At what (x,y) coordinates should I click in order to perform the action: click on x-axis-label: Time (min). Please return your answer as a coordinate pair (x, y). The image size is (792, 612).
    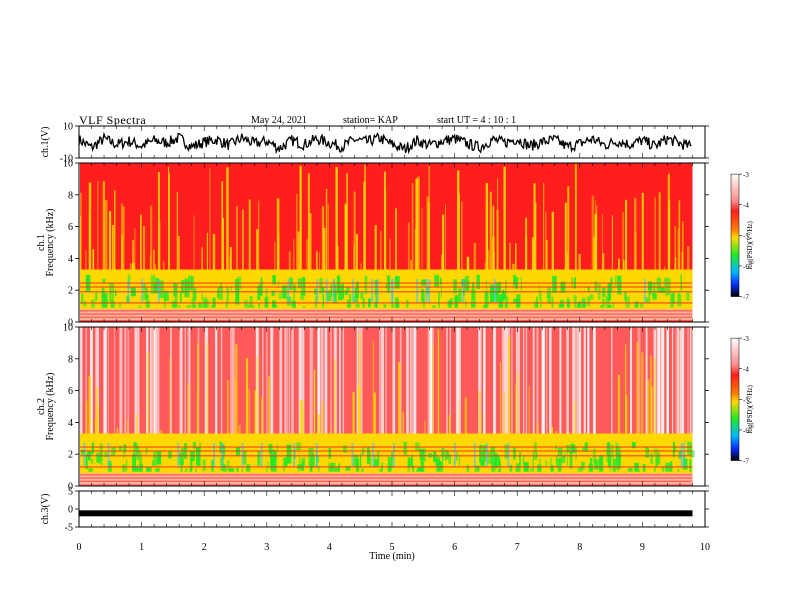
    Looking at the image, I should click on (391, 556).